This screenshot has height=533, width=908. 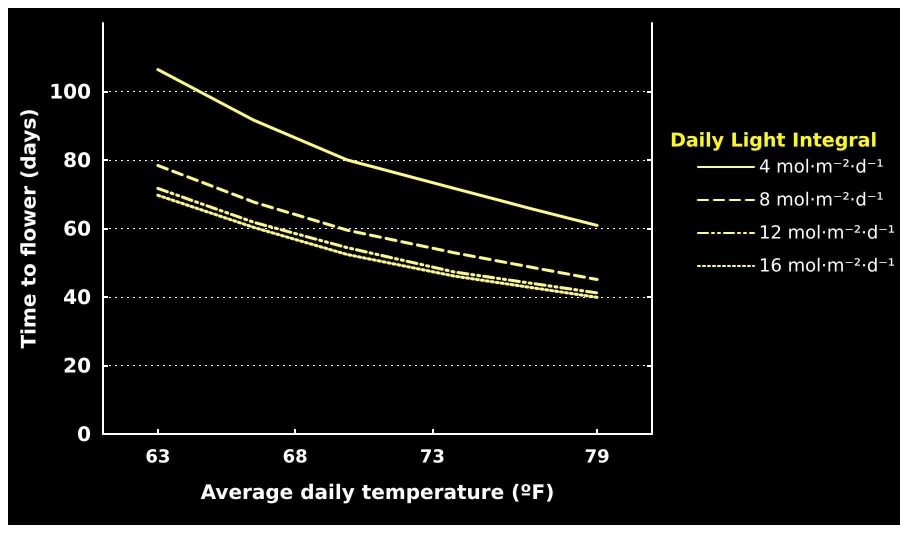 What do you see at coordinates (77, 297) in the screenshot?
I see `y-tick-label: 40` at bounding box center [77, 297].